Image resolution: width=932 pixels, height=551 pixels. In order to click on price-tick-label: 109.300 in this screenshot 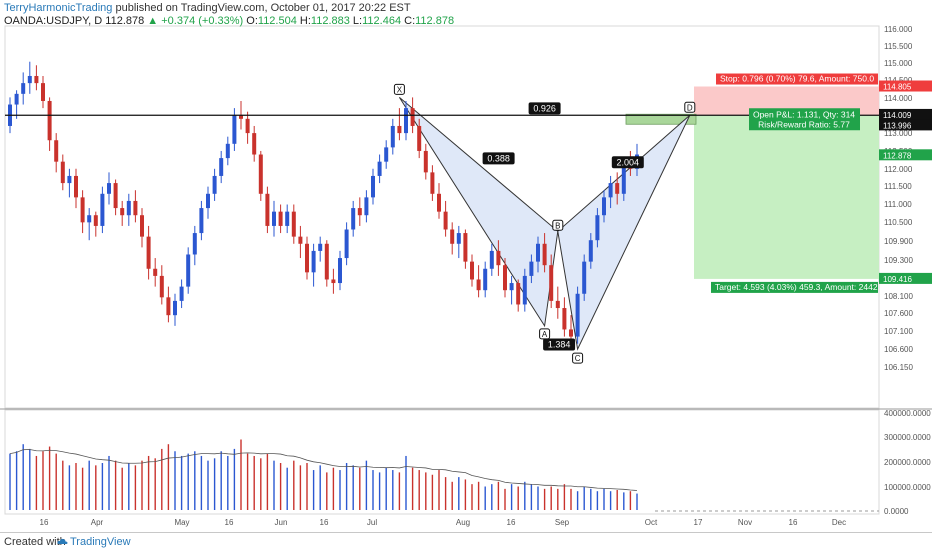, I will do `click(898, 260)`.